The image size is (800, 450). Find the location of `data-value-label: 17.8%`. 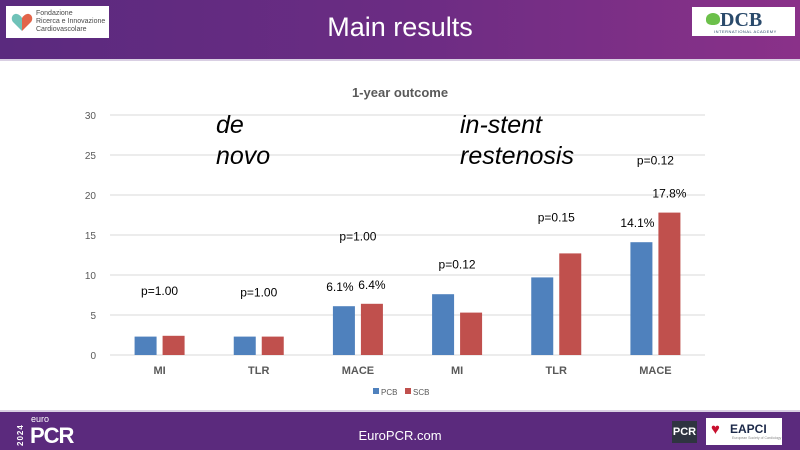

data-value-label: 17.8% is located at coordinates (669, 194).